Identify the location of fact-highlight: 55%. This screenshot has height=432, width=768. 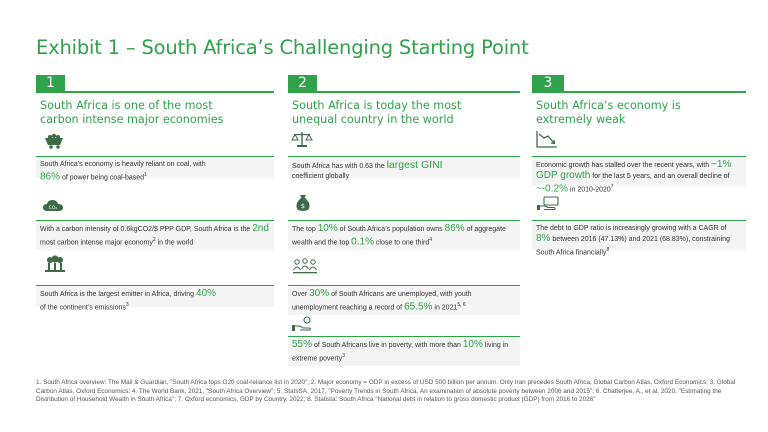
(302, 344).